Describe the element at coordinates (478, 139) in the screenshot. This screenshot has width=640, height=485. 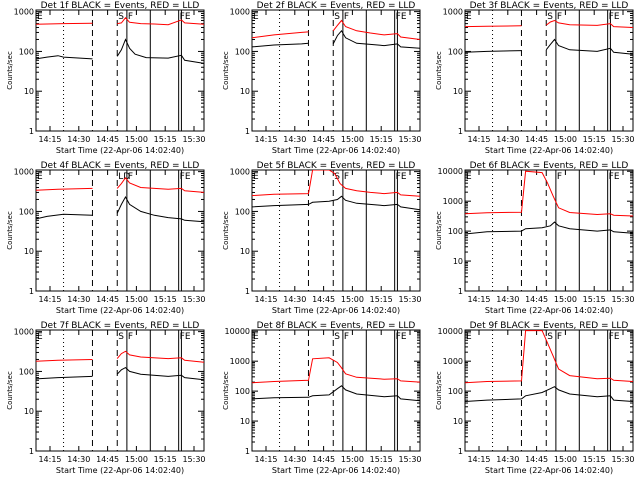
I see `det3-xtick-label: 14:15` at that location.